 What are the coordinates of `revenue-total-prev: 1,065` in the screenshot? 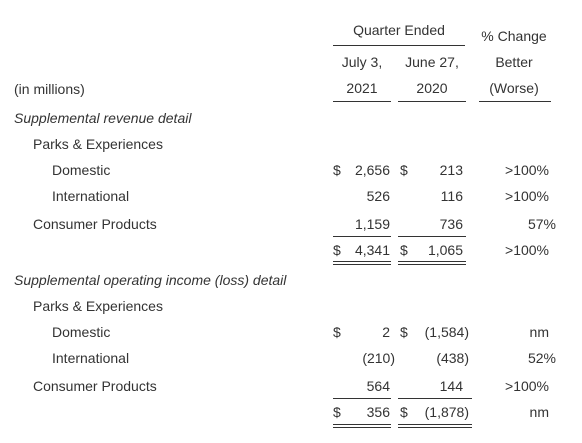 It's located at (445, 250).